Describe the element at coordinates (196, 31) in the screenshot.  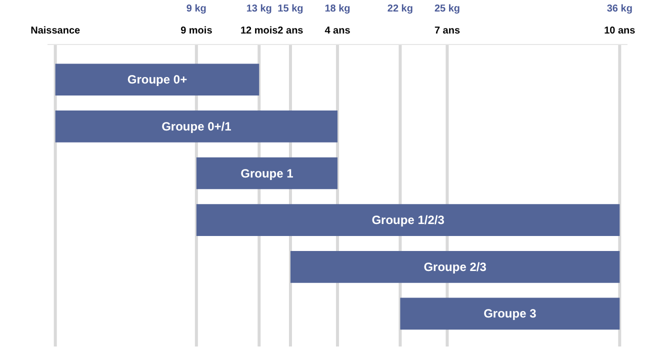
I see `ref-line-label: 9 mois` at that location.